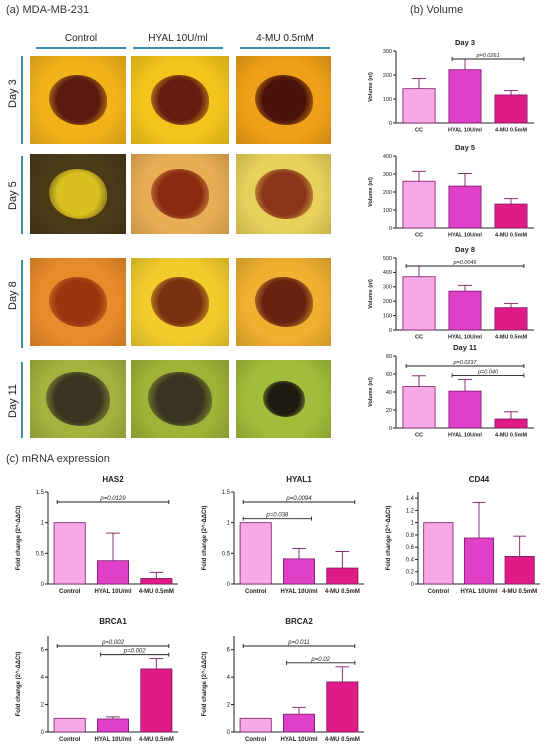 This screenshot has width=550, height=752. What do you see at coordinates (112, 499) in the screenshot?
I see `p-value-label: p=0.0129` at bounding box center [112, 499].